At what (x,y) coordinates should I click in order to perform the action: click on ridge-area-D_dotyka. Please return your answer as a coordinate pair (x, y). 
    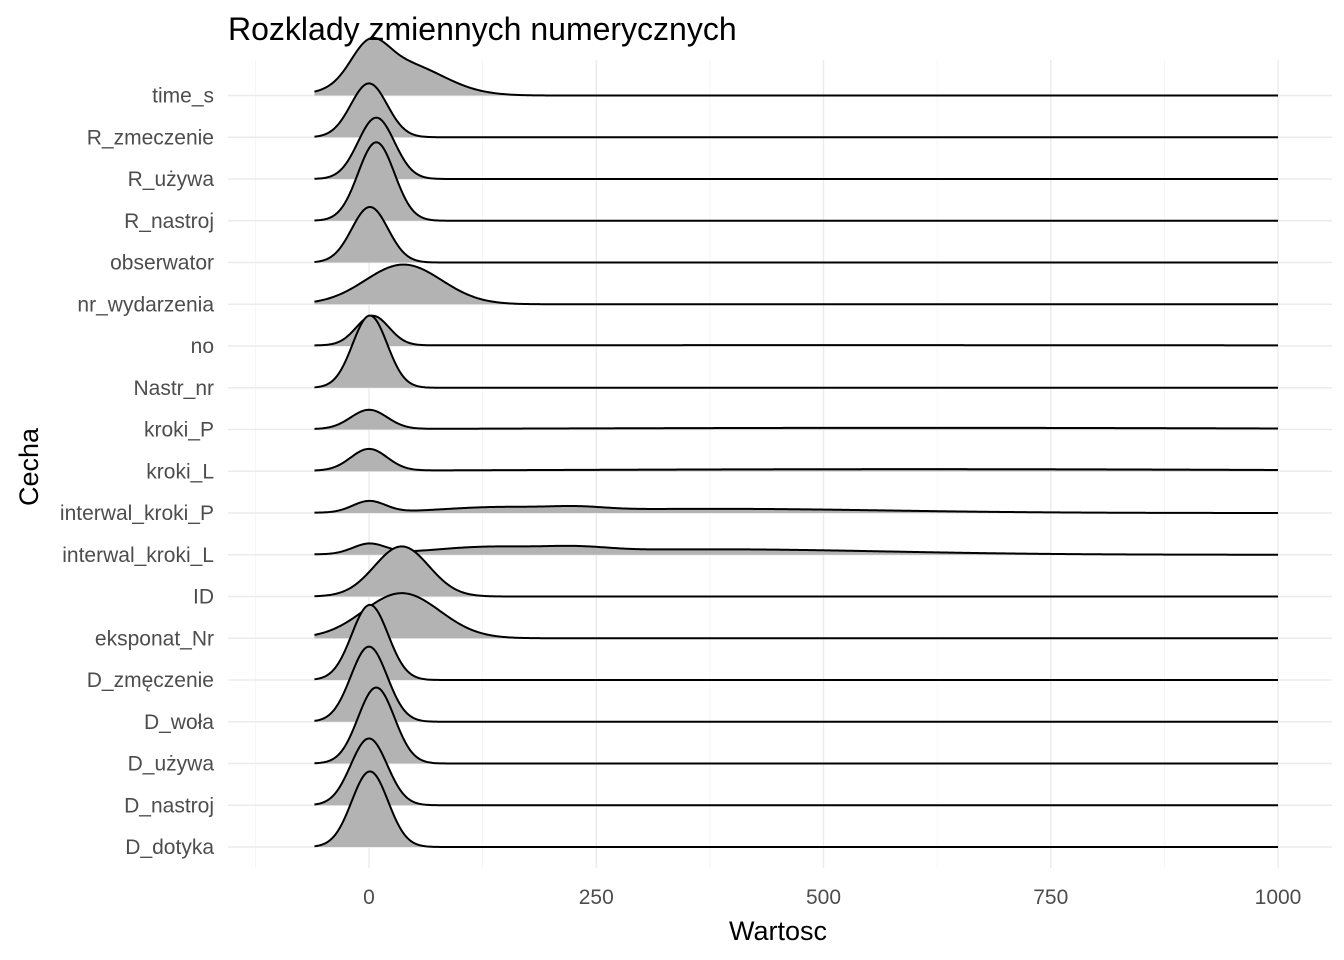
    Looking at the image, I should click on (796, 809).